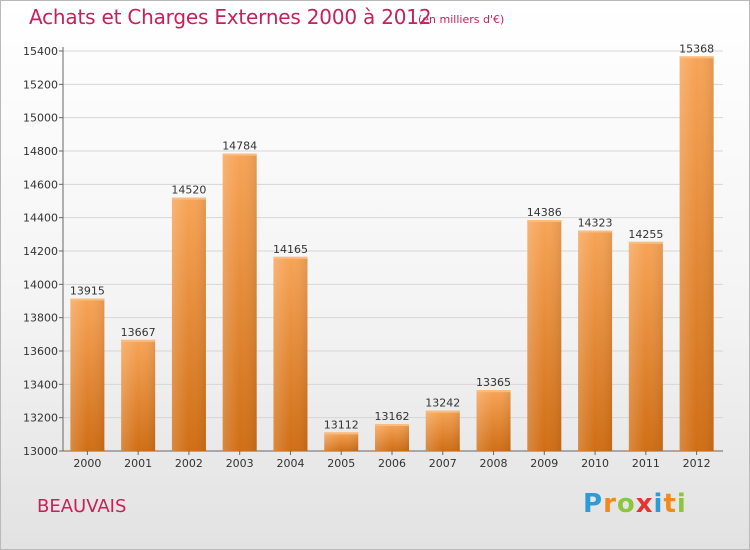 The height and width of the screenshot is (550, 750). Describe the element at coordinates (40, 384) in the screenshot. I see `y-tick-label: 13400` at that location.